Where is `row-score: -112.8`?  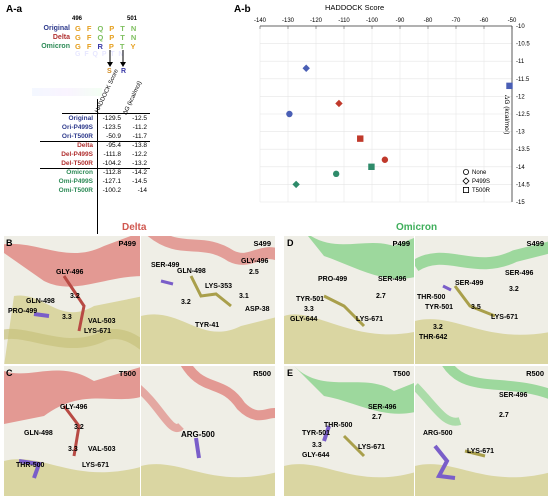
row-score: -112.8 is located at coordinates (112, 173).